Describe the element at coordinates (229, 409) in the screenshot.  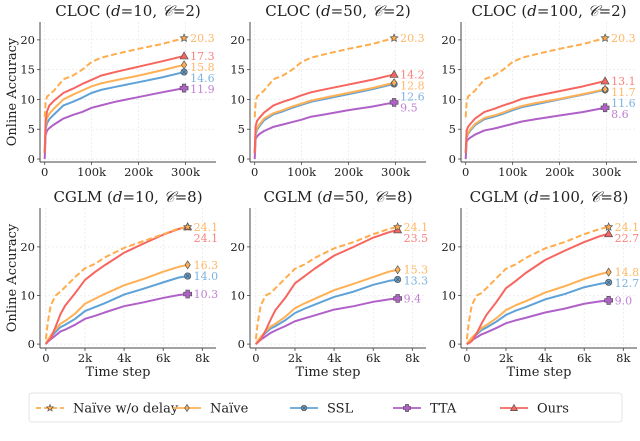
I see `legend-label: Naïve` at that location.